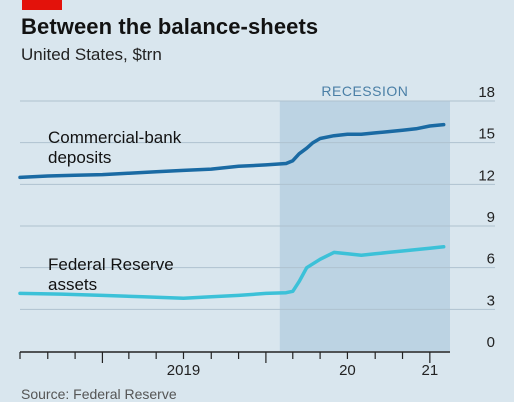 Image resolution: width=514 pixels, height=402 pixels. I want to click on chart-subtitle: United States, $trn, so click(91, 54).